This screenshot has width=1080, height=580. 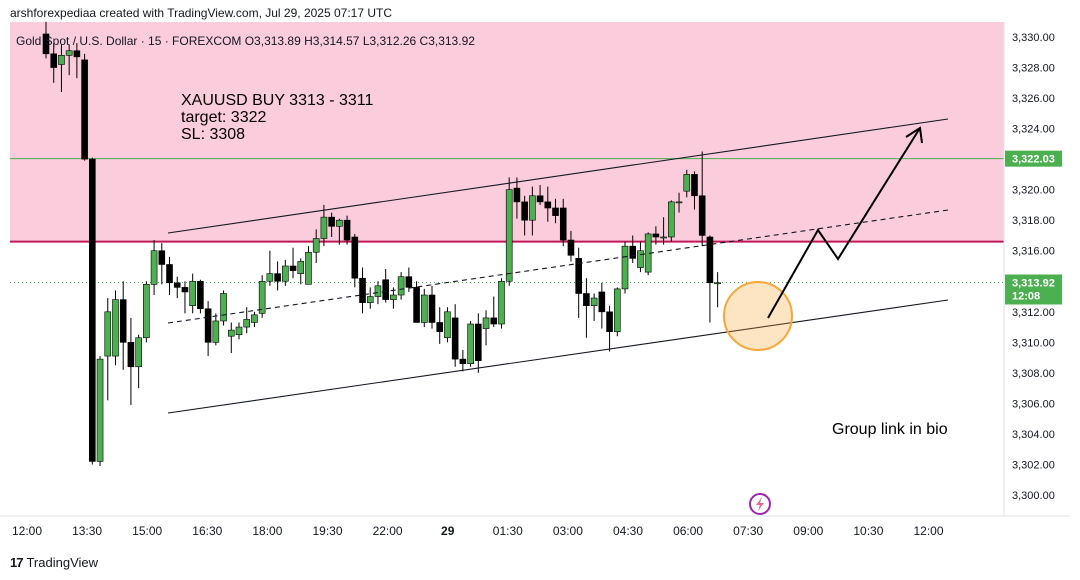 What do you see at coordinates (890, 429) in the screenshot?
I see `group-link-text: Group link in bio` at bounding box center [890, 429].